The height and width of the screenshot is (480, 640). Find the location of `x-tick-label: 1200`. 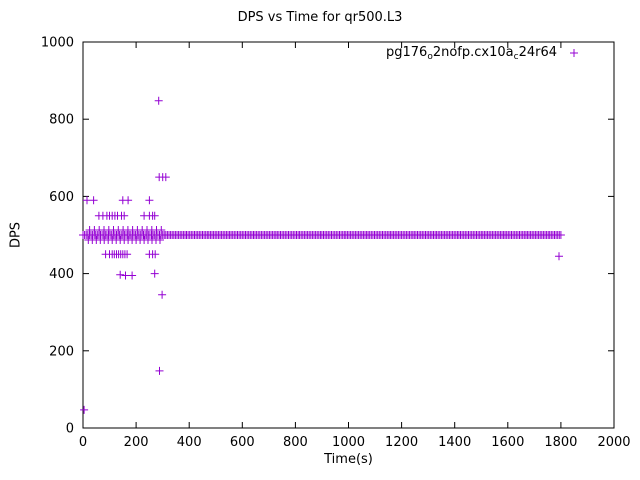

x-tick-label: 1200 is located at coordinates (401, 442).